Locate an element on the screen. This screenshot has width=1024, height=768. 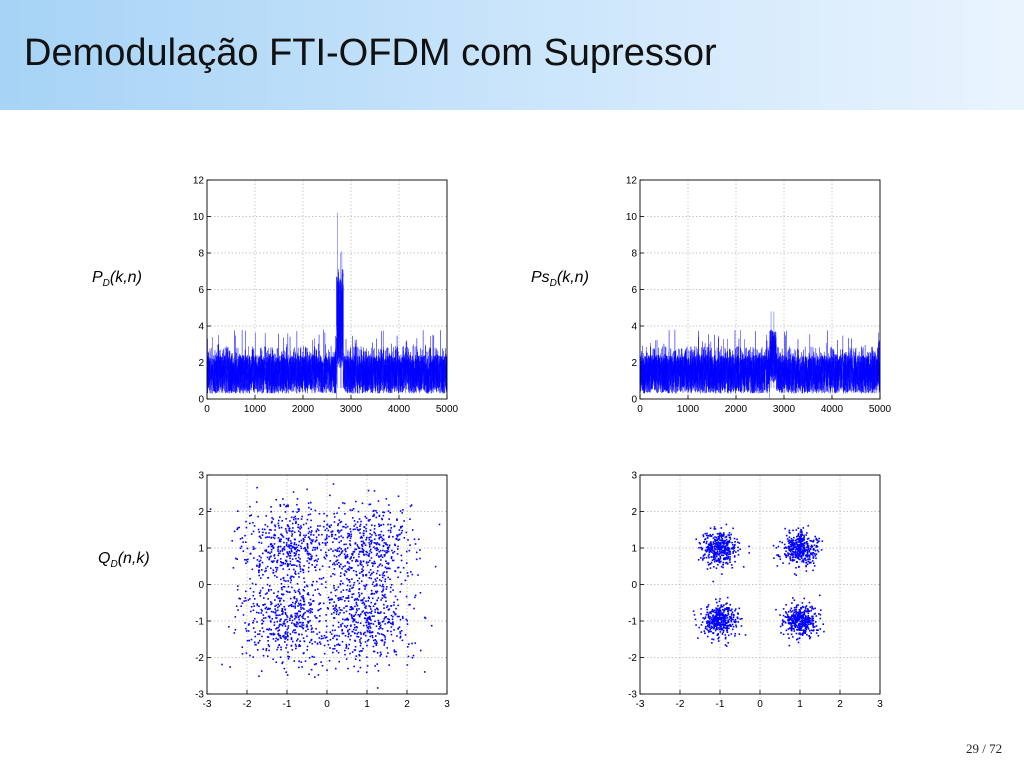
qs-points is located at coordinates (758, 585).